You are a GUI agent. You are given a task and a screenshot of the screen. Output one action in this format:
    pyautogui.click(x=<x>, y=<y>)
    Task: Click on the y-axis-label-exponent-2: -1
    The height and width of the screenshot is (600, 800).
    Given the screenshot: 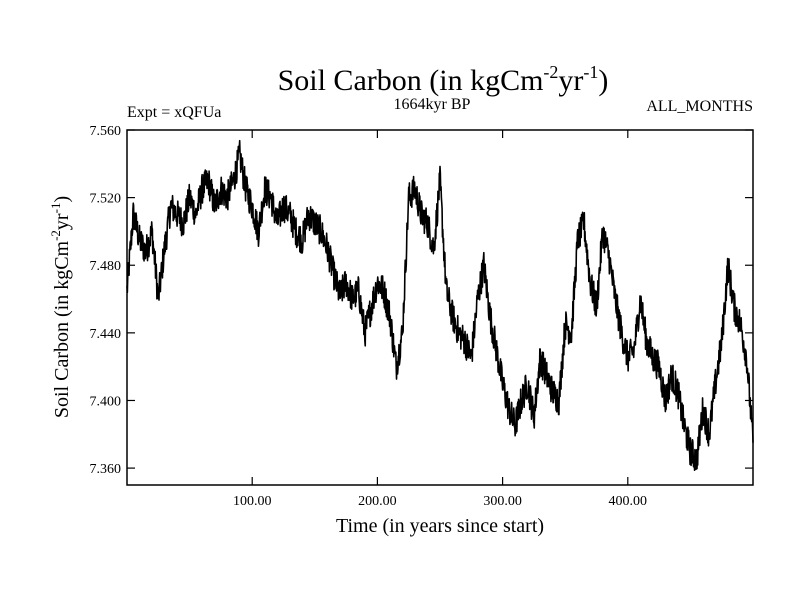 What is the action you would take?
    pyautogui.click(x=55, y=208)
    